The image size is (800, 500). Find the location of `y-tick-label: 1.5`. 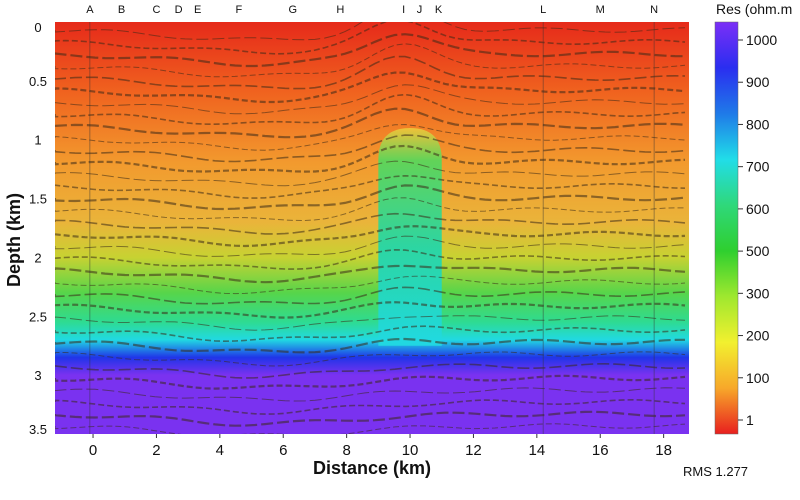

y-tick-label: 1.5 is located at coordinates (38, 199).